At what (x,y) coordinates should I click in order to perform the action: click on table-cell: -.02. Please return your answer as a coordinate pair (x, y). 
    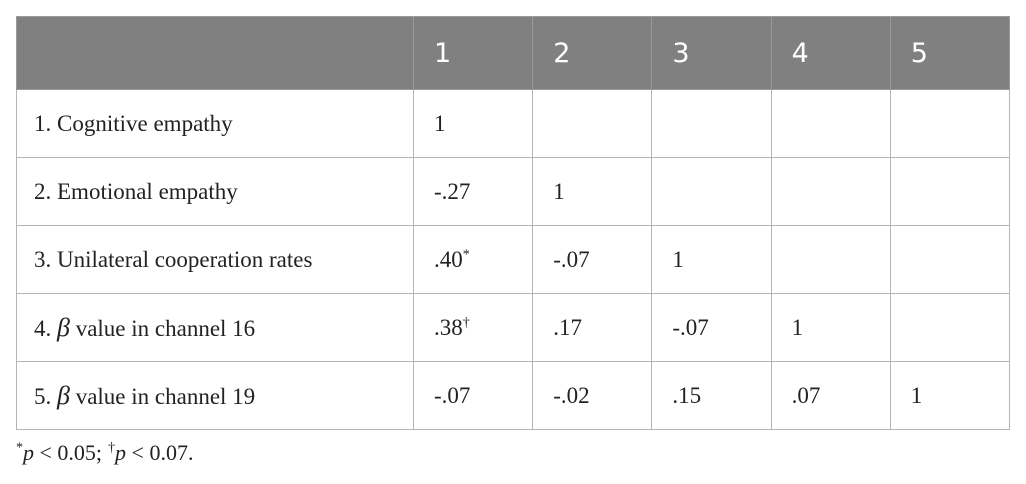
    Looking at the image, I should click on (592, 395).